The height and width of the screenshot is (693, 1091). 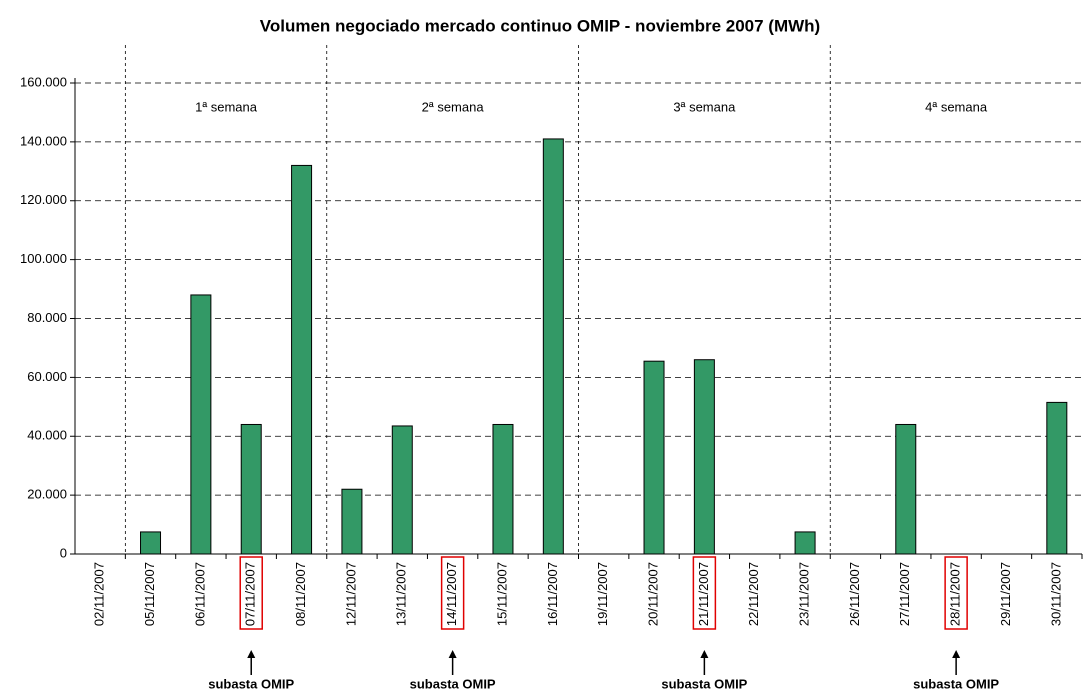 What do you see at coordinates (47, 435) in the screenshot?
I see `y-tick-label: 40.000` at bounding box center [47, 435].